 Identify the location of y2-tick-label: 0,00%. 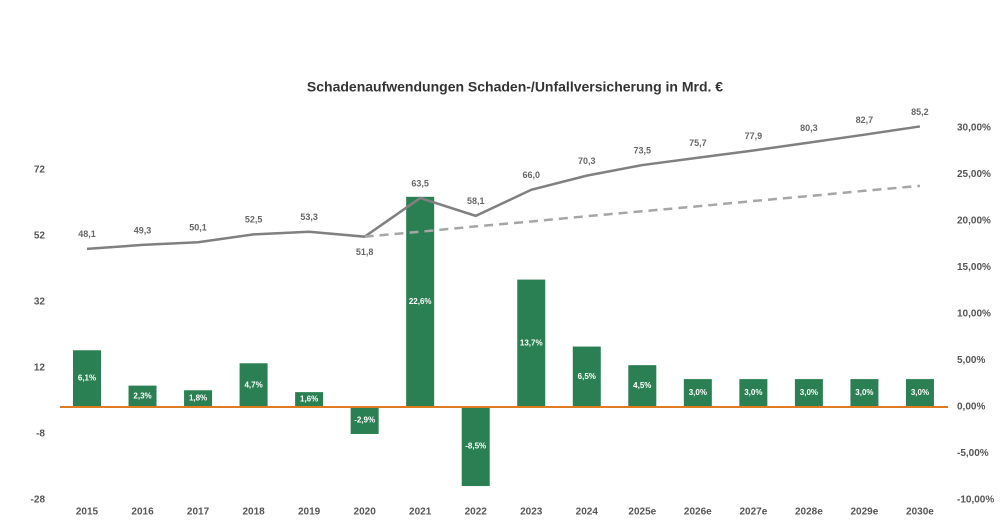
(971, 407).